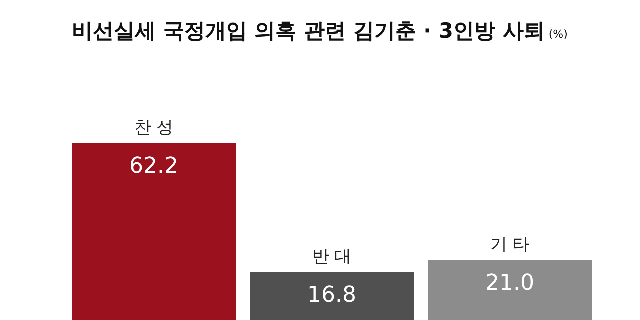 This screenshot has width=640, height=320. What do you see at coordinates (154, 166) in the screenshot?
I see `data-label: 62.2` at bounding box center [154, 166].